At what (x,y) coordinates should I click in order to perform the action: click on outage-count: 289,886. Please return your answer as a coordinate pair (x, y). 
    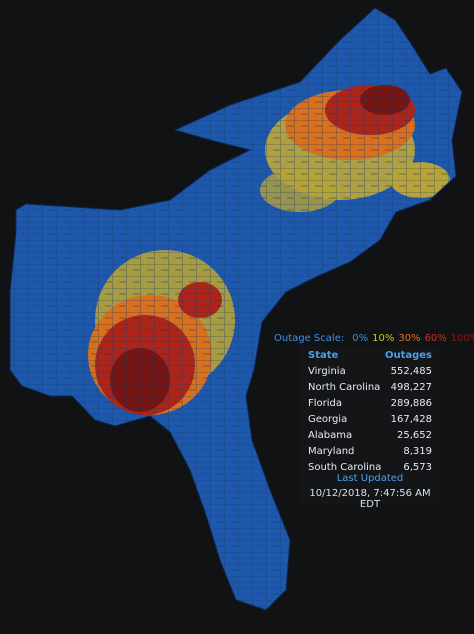
    Looking at the image, I should click on (411, 403).